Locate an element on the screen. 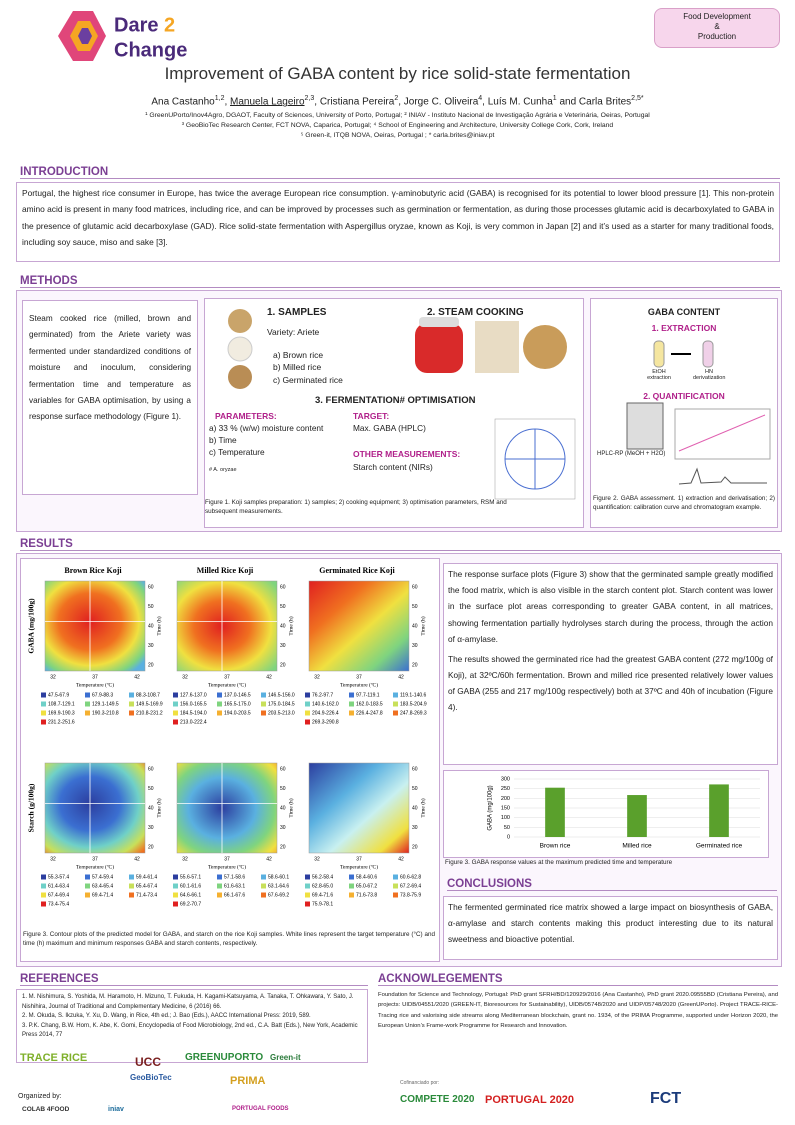 Image resolution: width=795 pixels, height=1125 pixels. legend-label: 63.1-64.6 is located at coordinates (278, 886).